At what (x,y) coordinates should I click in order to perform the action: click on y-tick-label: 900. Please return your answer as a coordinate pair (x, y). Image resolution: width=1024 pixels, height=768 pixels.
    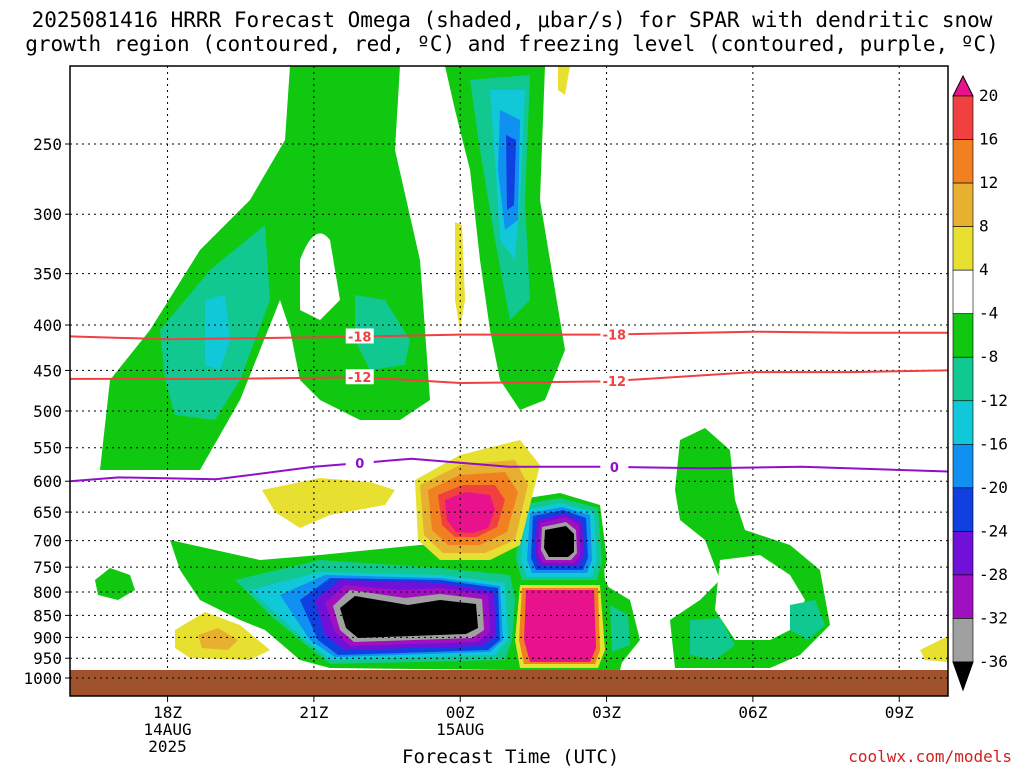
    Looking at the image, I should click on (47, 637).